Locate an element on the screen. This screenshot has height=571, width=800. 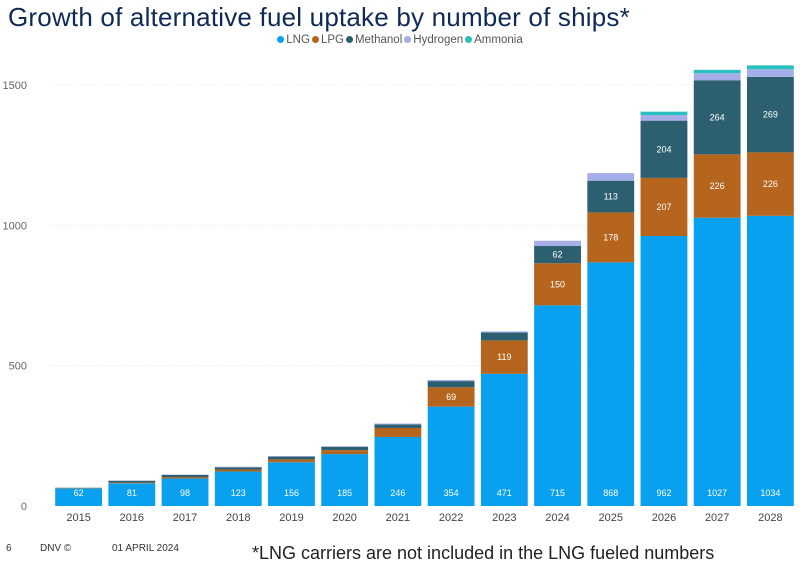
data-label: 715 is located at coordinates (557, 493).